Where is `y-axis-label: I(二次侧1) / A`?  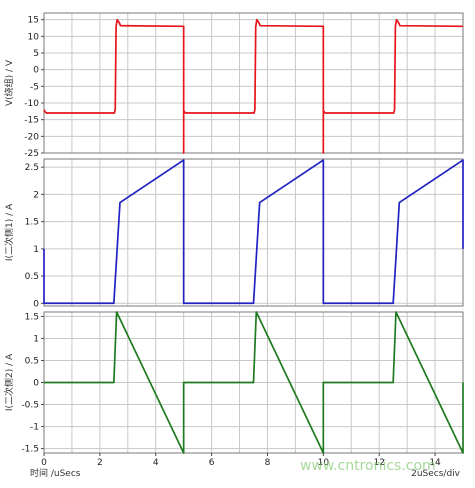
y-axis-label: I(二次侧1) / A is located at coordinates (9, 232).